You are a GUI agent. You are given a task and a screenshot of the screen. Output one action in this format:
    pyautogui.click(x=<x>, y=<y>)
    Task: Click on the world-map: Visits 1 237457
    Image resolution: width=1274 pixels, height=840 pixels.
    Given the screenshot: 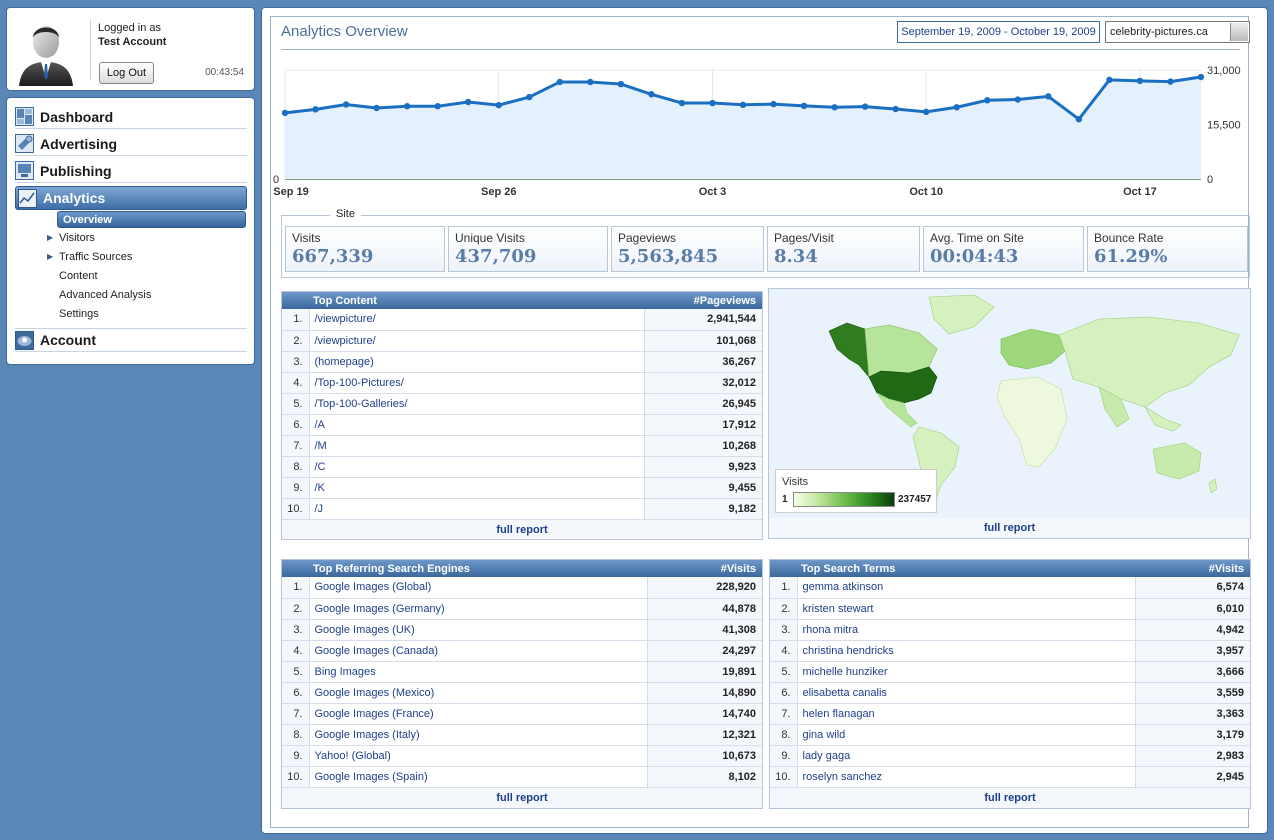 What is the action you would take?
    pyautogui.click(x=1009, y=403)
    